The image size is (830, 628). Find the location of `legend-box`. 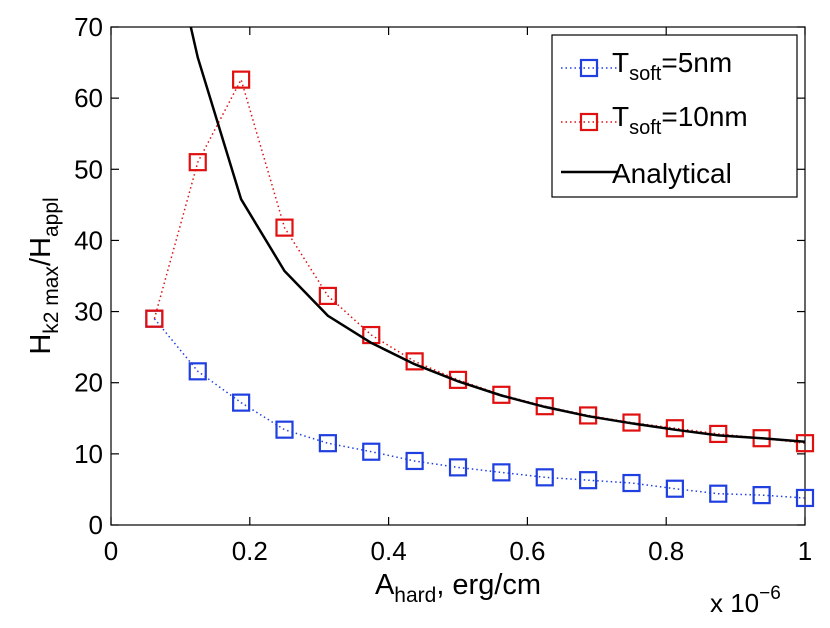

legend-box is located at coordinates (674, 116).